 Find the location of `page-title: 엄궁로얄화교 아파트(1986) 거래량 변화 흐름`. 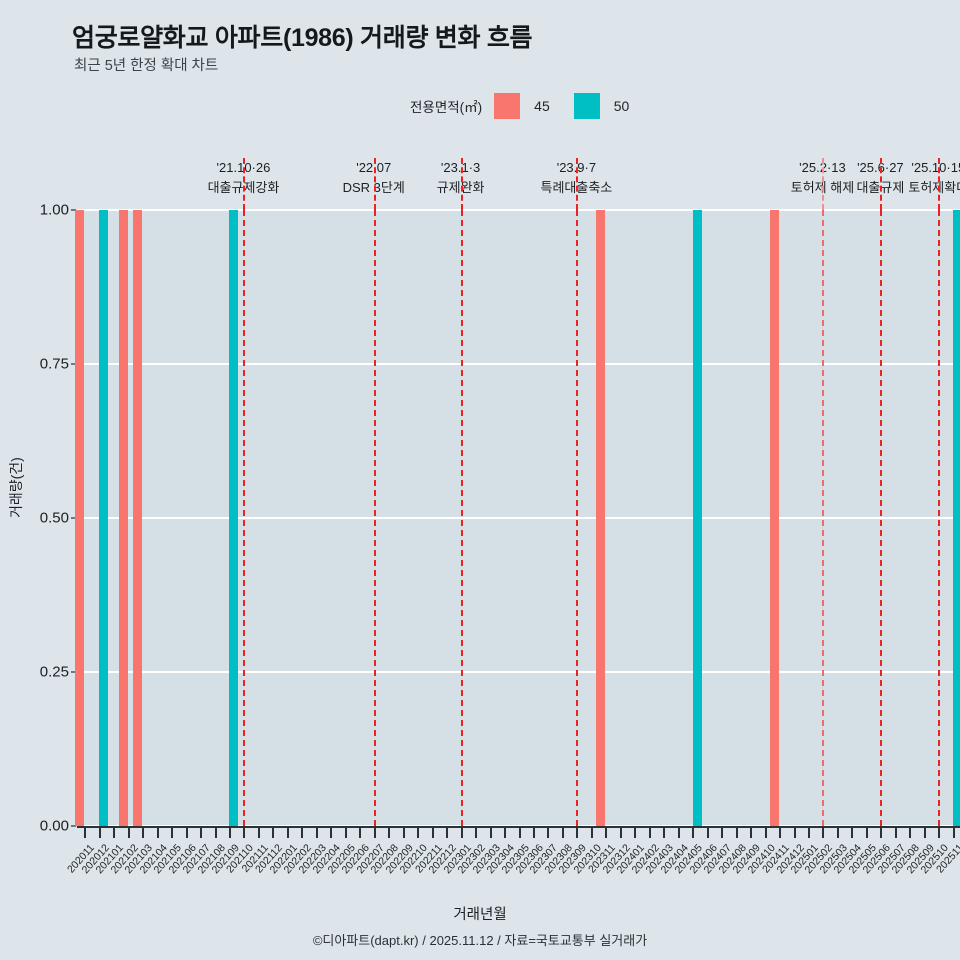

page-title: 엄궁로얄화교 아파트(1986) 거래량 변화 흐름 is located at coordinates (302, 38).